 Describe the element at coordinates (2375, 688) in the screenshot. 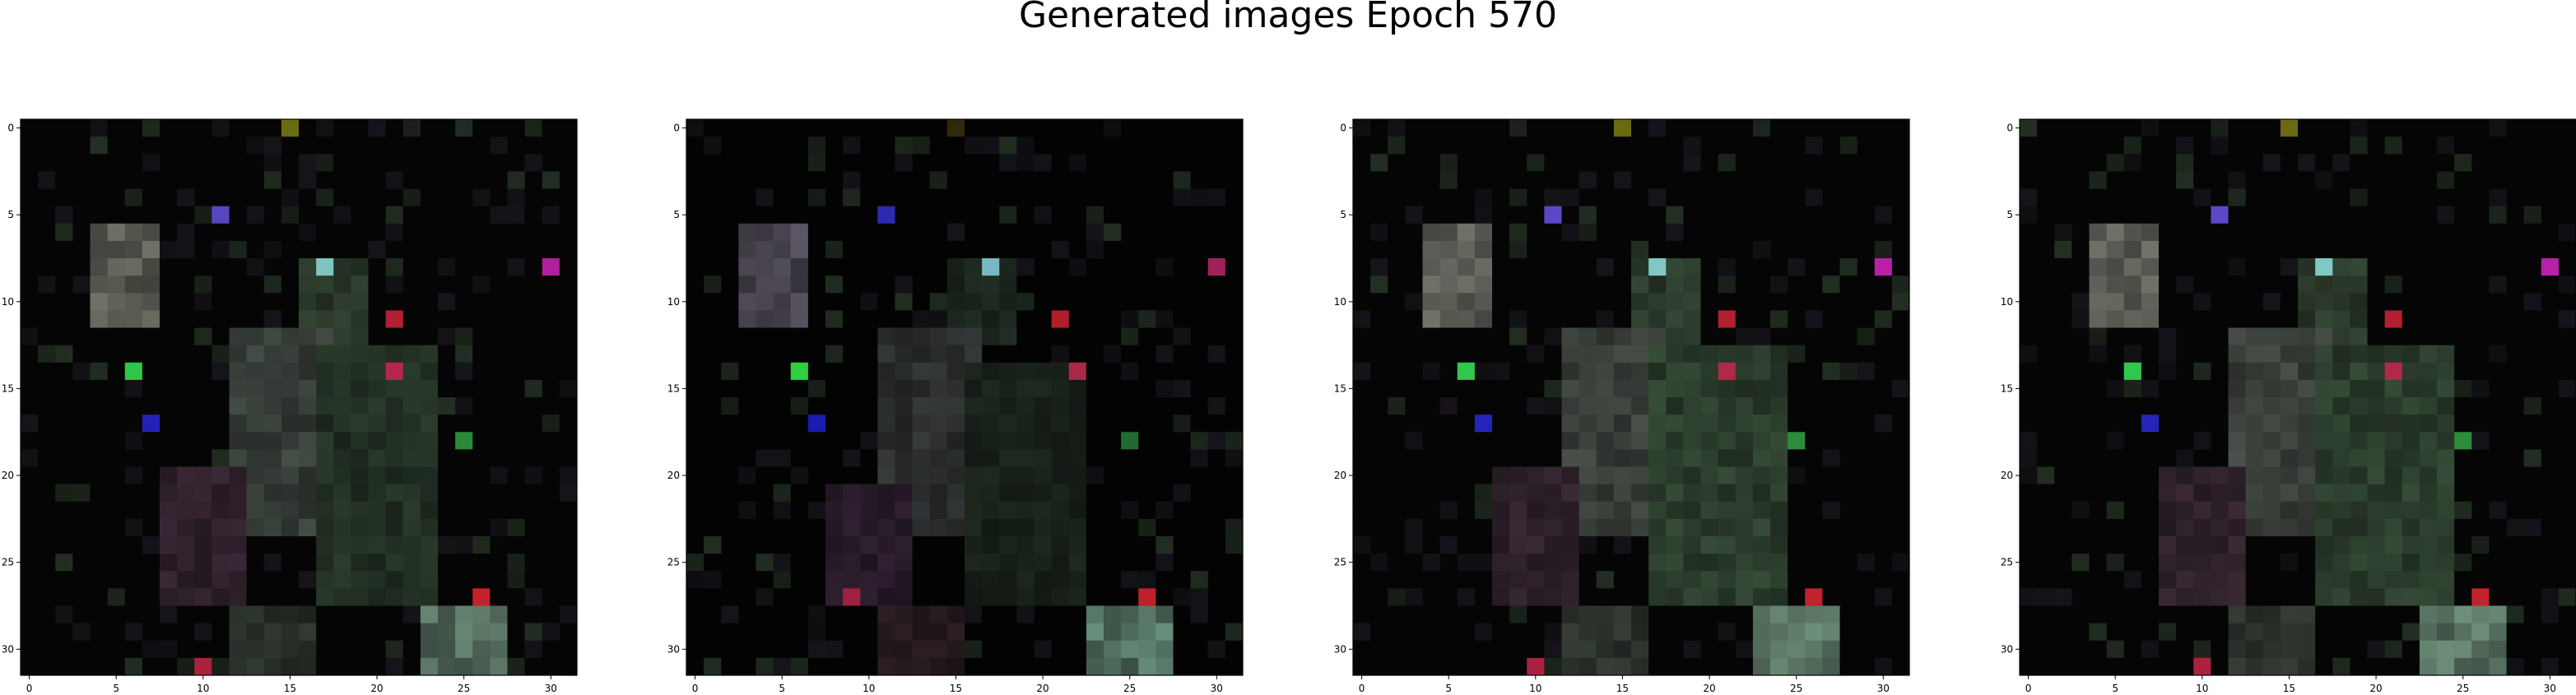

I see `x-tick-label: 20` at that location.